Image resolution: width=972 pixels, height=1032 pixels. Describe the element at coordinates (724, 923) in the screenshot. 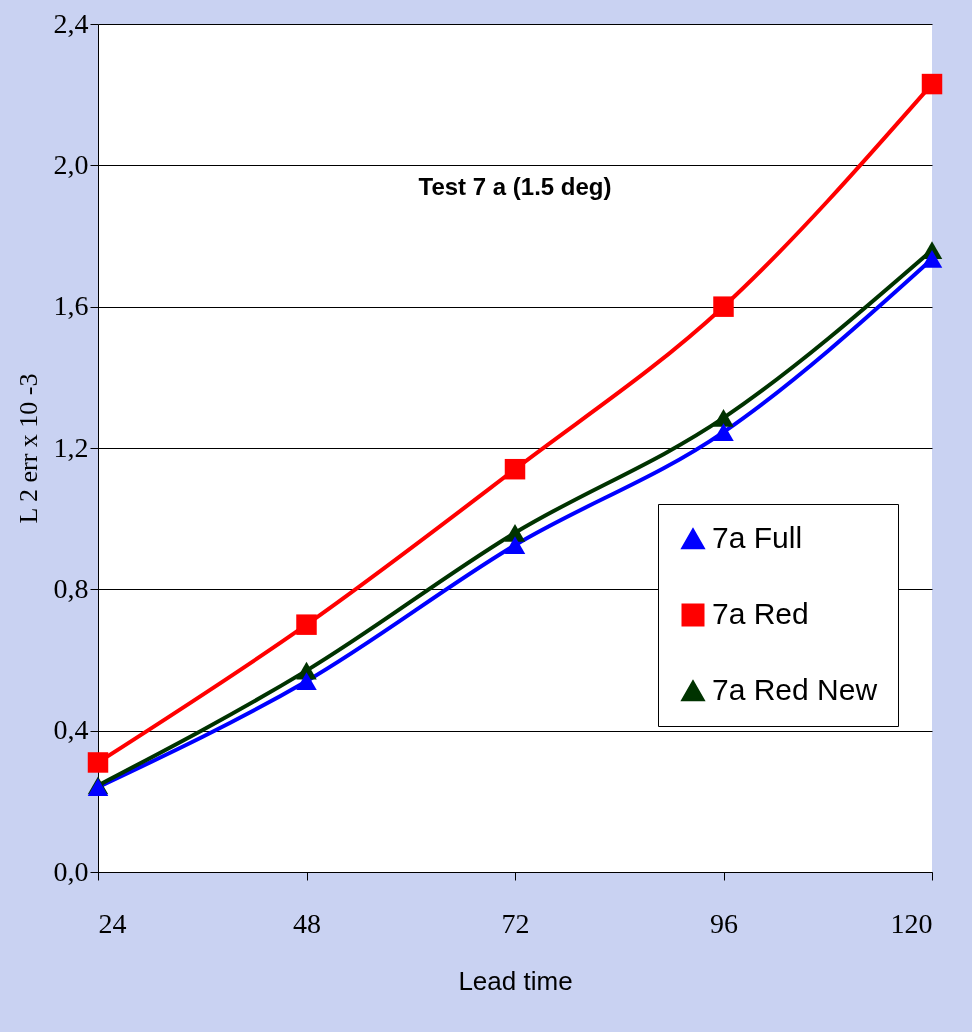

I see `x-tick-label: 96` at that location.